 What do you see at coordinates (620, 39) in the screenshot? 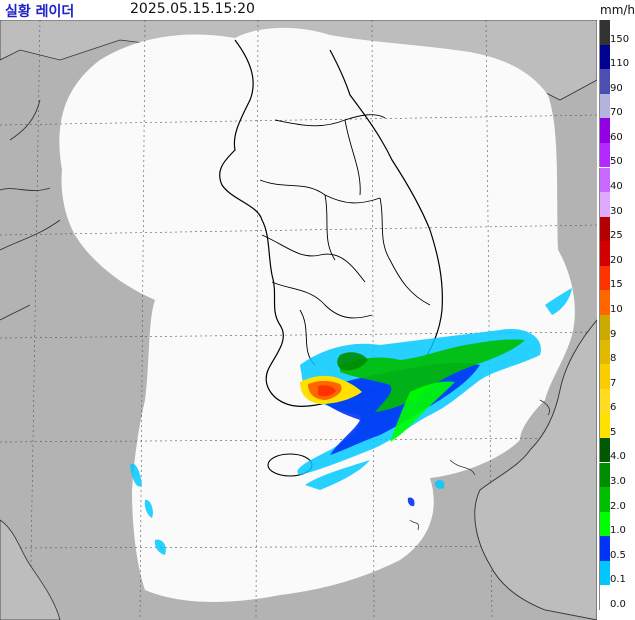
I see `legend-label: 150` at bounding box center [620, 39].